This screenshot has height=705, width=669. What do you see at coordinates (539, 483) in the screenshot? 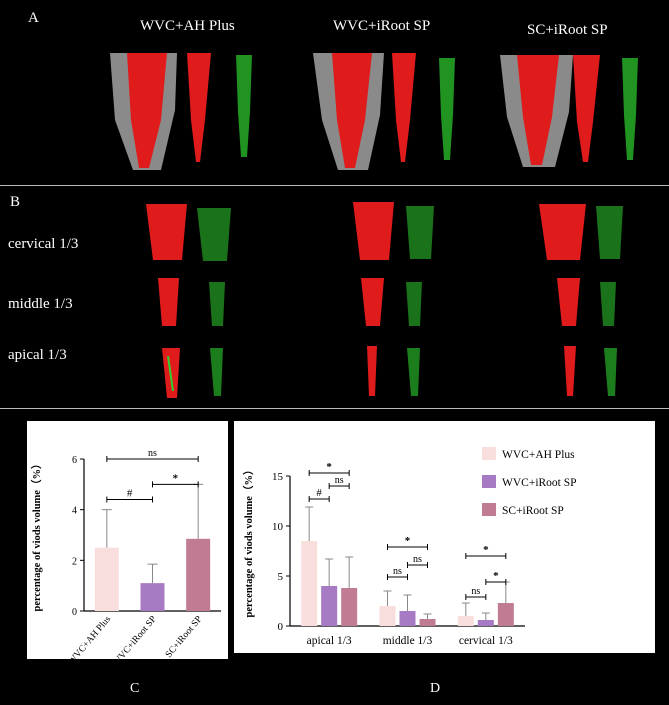
I see `chart-d-legend-label: WVC+iRoot SP` at bounding box center [539, 483].